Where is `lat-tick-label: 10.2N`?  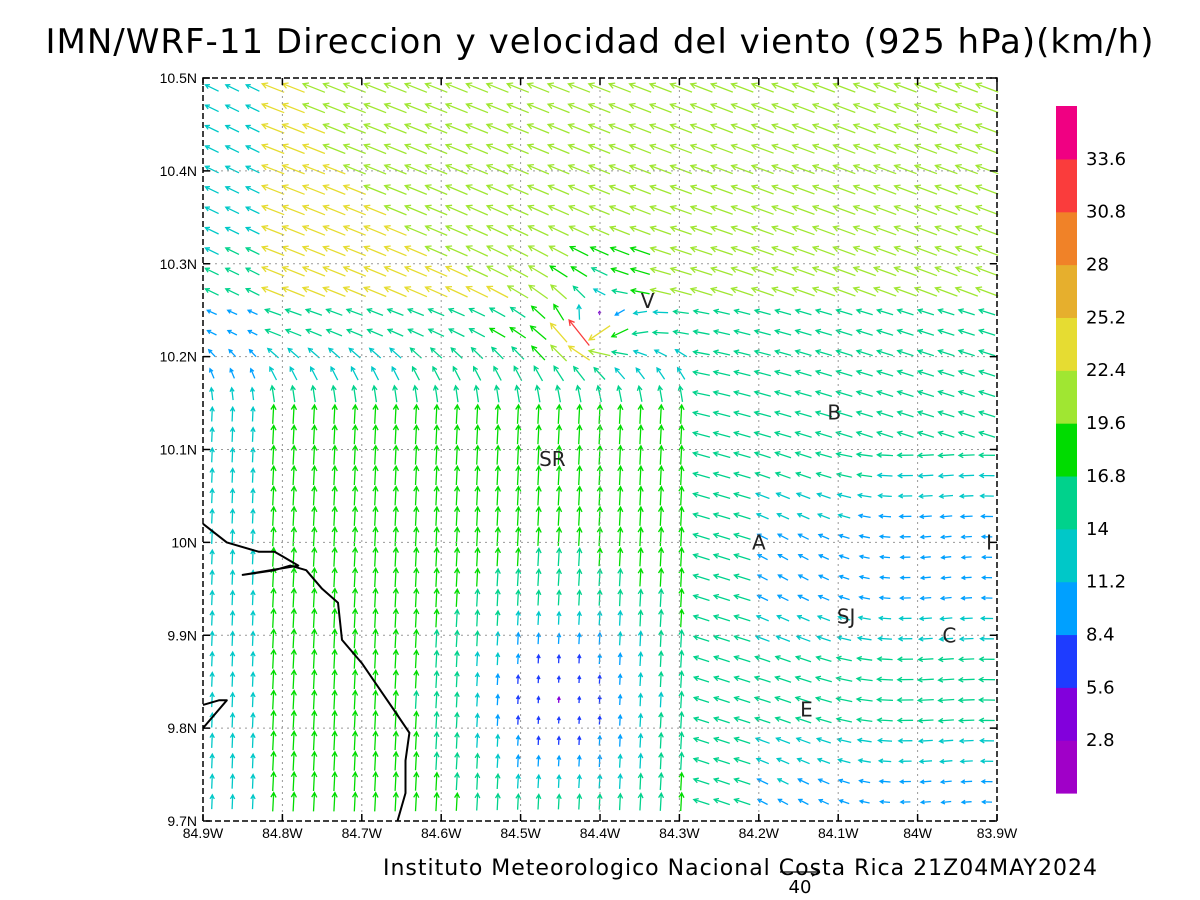
lat-tick-label: 10.2N is located at coordinates (178, 357).